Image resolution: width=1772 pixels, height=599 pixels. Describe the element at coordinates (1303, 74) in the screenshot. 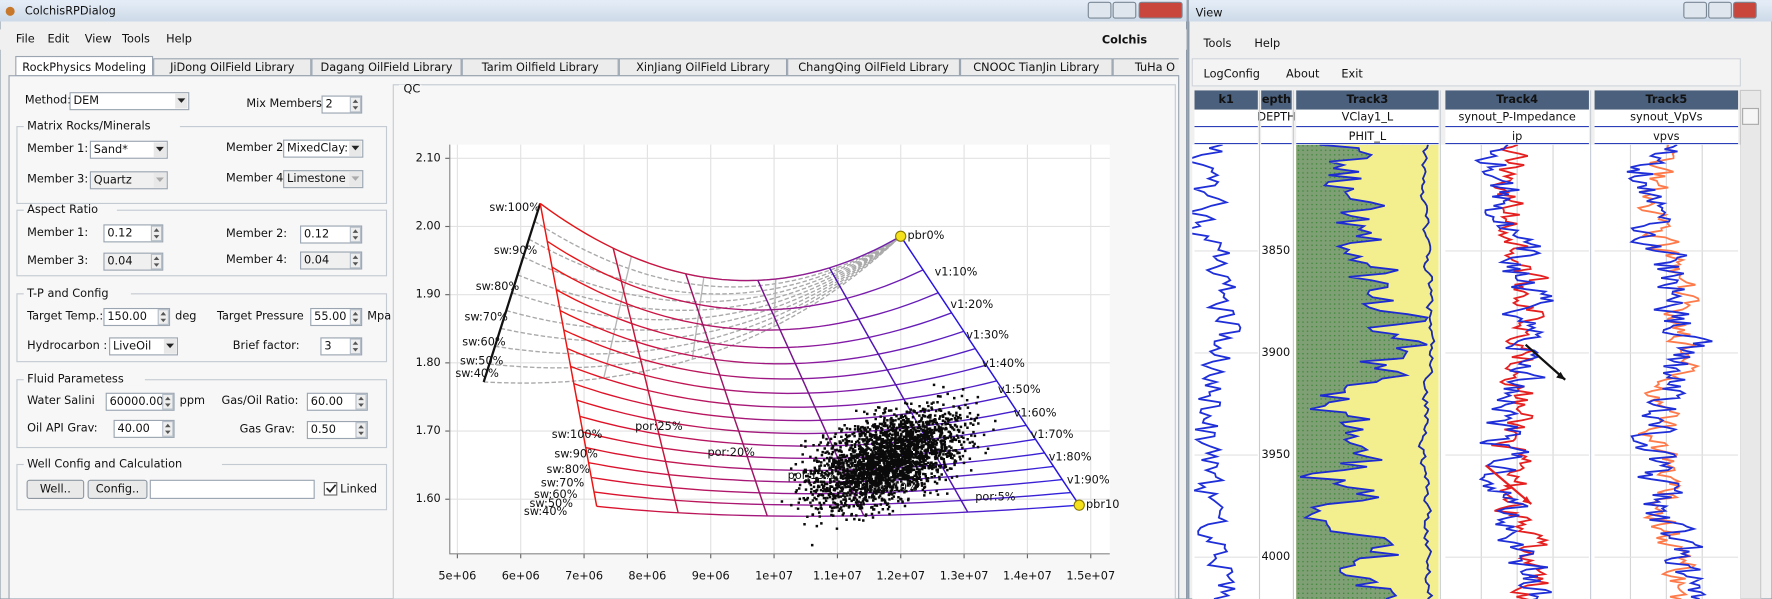

I see `toolbar-item: About` at that location.